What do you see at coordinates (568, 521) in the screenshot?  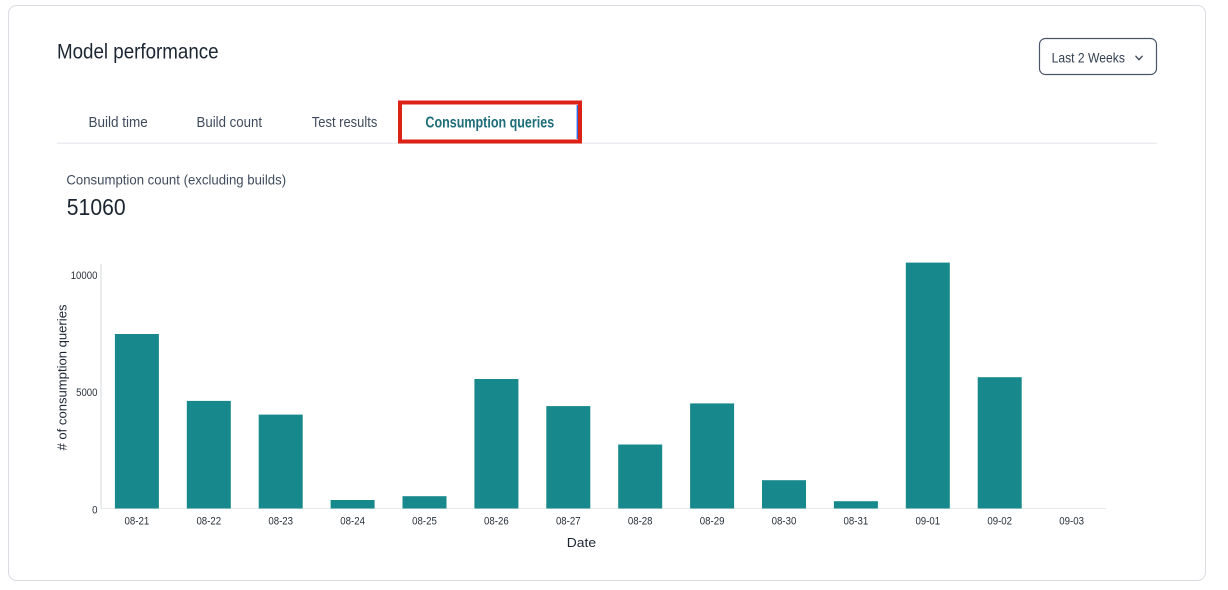 I see `svg-text: 08-27` at bounding box center [568, 521].